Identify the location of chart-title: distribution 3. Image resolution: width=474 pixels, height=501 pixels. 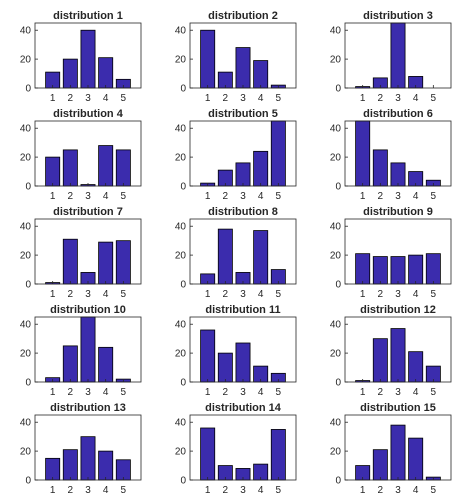
(398, 16).